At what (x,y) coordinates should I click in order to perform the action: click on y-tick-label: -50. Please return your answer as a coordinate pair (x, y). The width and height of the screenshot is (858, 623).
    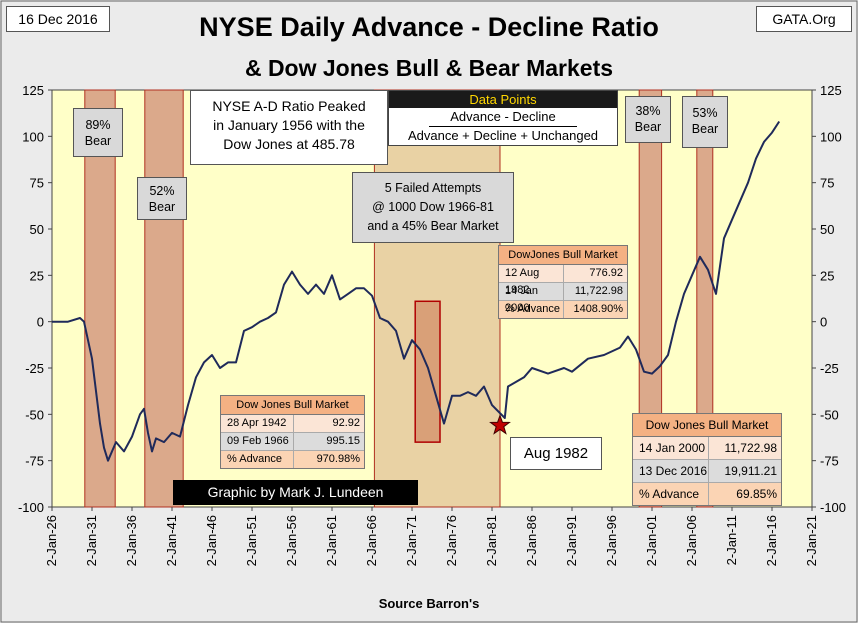
    Looking at the image, I should click on (34, 414).